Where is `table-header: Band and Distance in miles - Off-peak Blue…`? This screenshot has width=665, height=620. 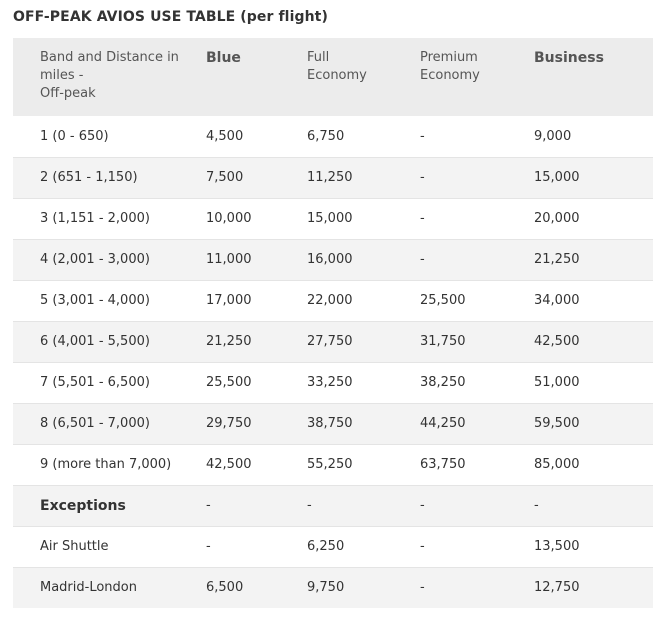 table-header: Band and Distance in miles - Off-peak Blue… is located at coordinates (333, 77).